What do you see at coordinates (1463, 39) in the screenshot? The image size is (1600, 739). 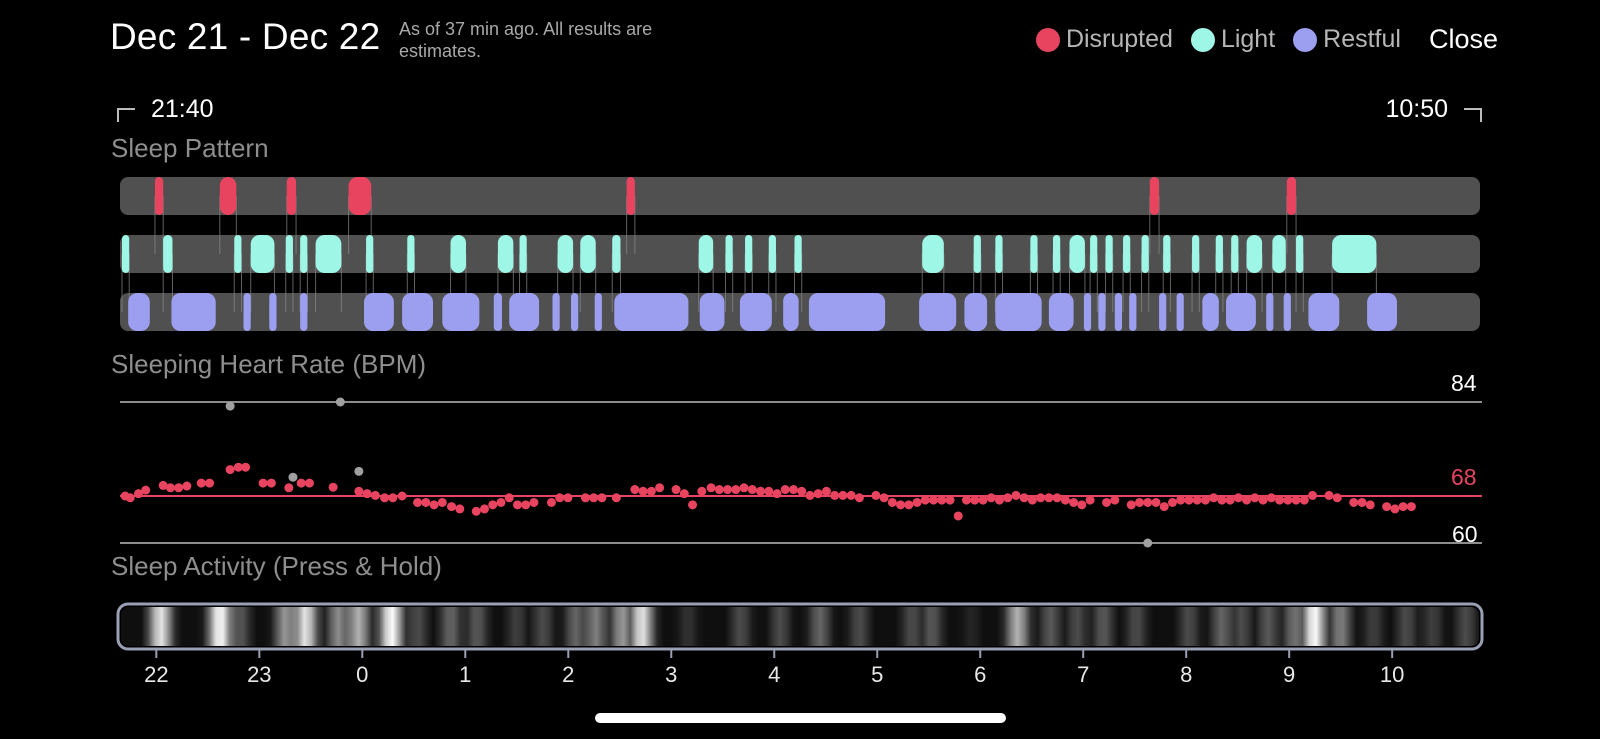 I see `close-button: Close` at bounding box center [1463, 39].